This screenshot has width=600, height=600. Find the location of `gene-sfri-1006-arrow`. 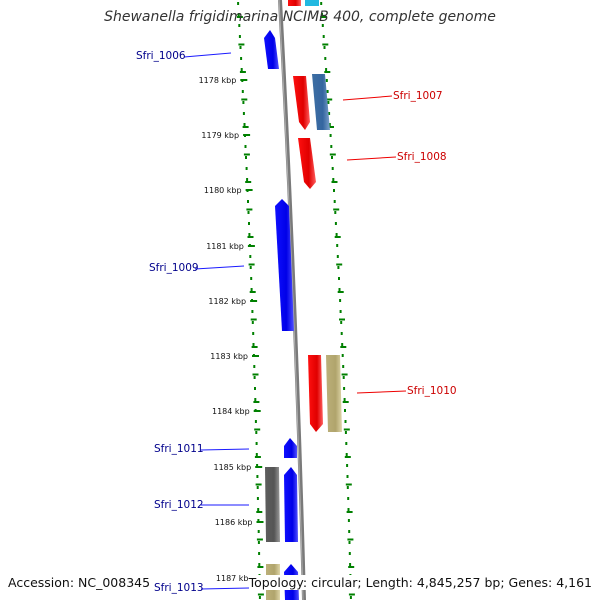

gene-sfri-1006-arrow is located at coordinates (271, 49).